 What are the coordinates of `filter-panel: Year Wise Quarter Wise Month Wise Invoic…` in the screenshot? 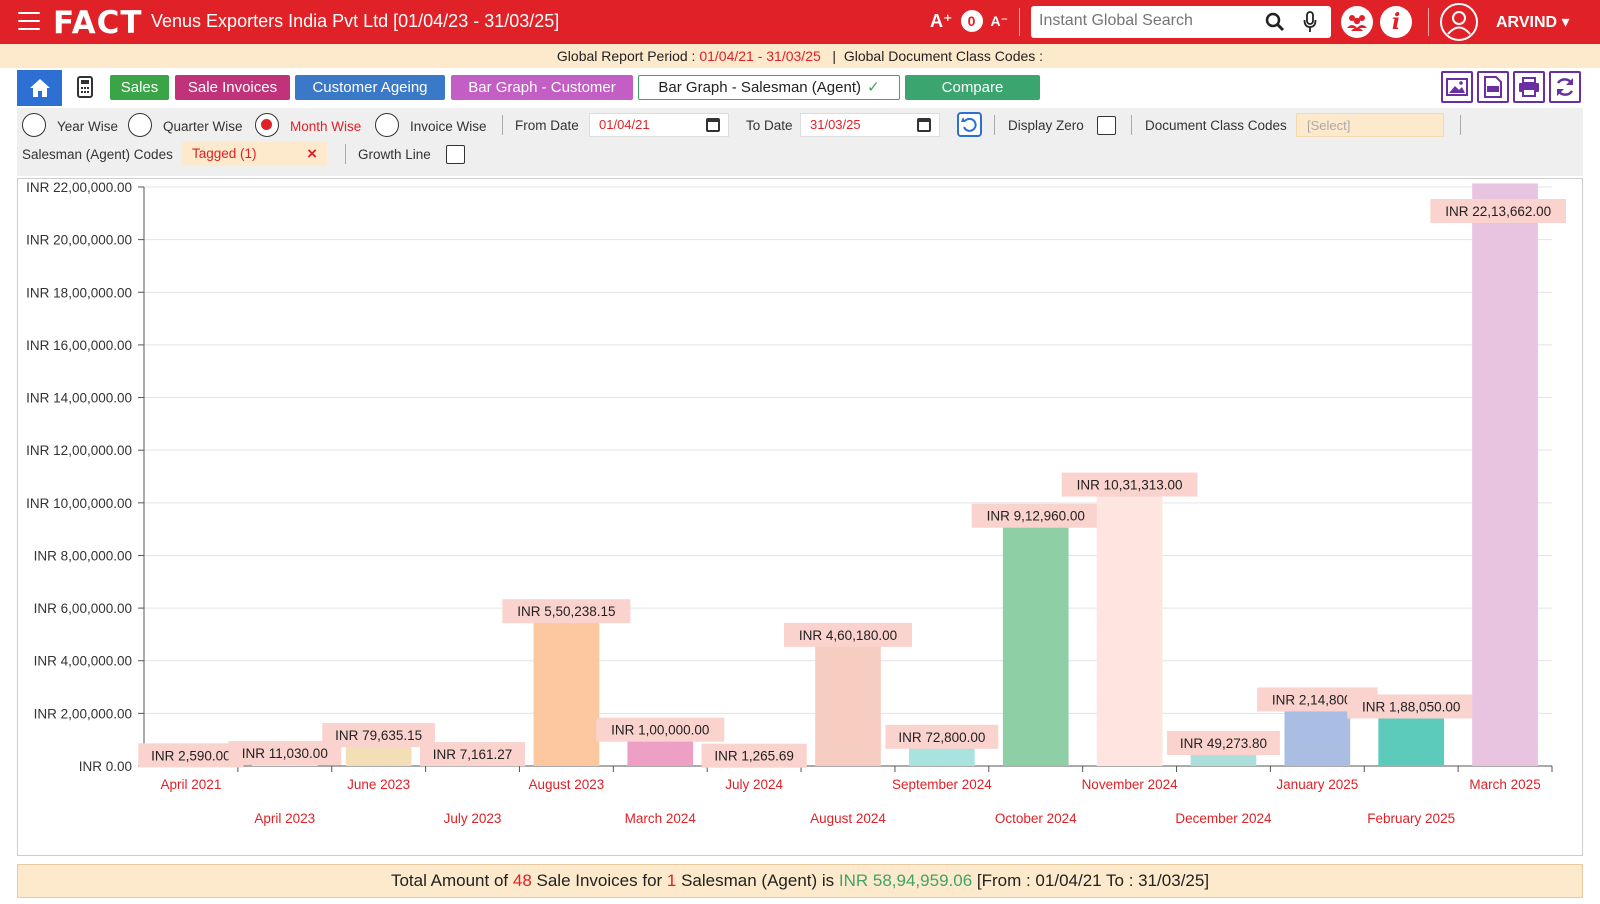 It's located at (800, 142).